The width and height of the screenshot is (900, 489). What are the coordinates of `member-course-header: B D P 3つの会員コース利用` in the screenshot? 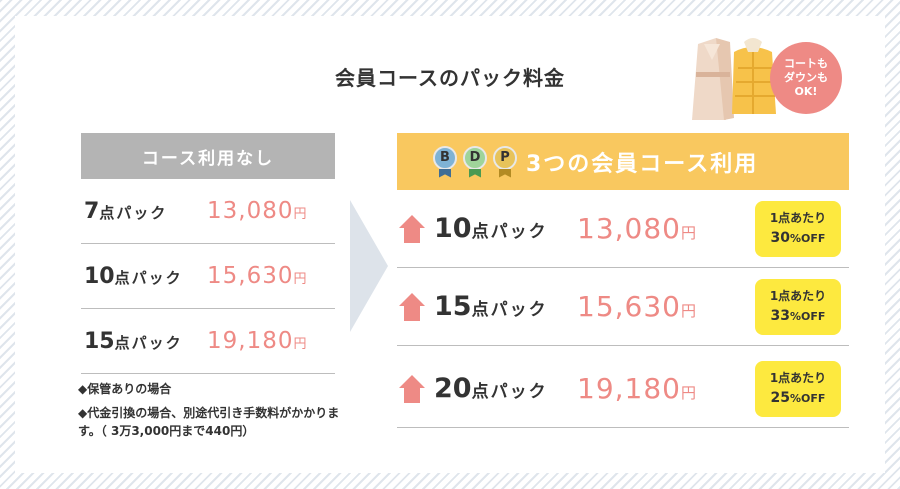 It's located at (623, 161).